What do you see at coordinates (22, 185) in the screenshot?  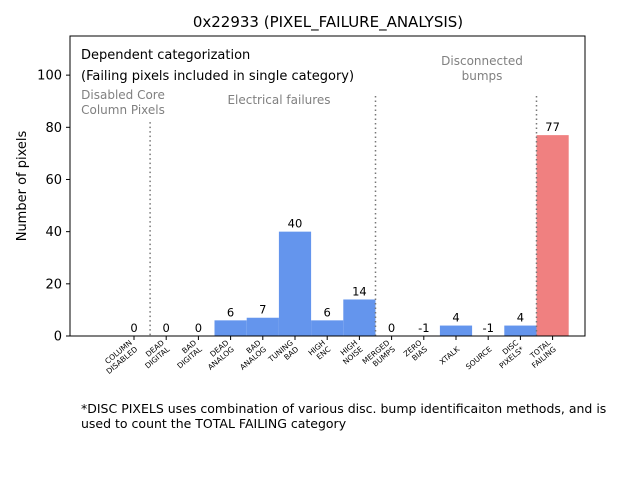 I see `y-axis-label: Number of pixels` at bounding box center [22, 185].